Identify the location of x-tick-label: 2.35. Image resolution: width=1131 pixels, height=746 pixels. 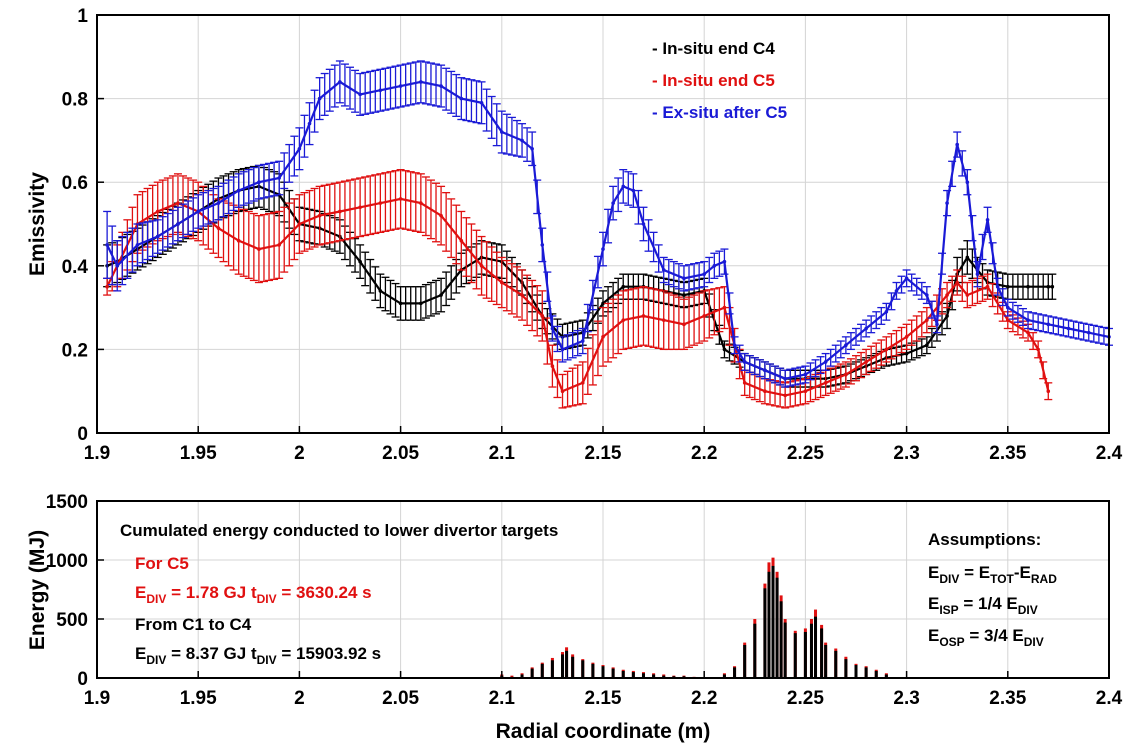
(1007, 453).